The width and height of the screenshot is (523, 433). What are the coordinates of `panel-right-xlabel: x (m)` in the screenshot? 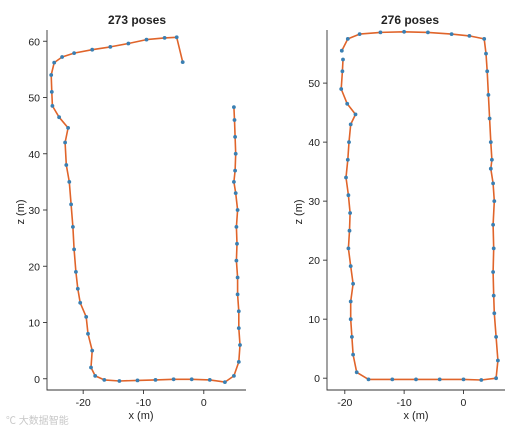 It's located at (415, 416).